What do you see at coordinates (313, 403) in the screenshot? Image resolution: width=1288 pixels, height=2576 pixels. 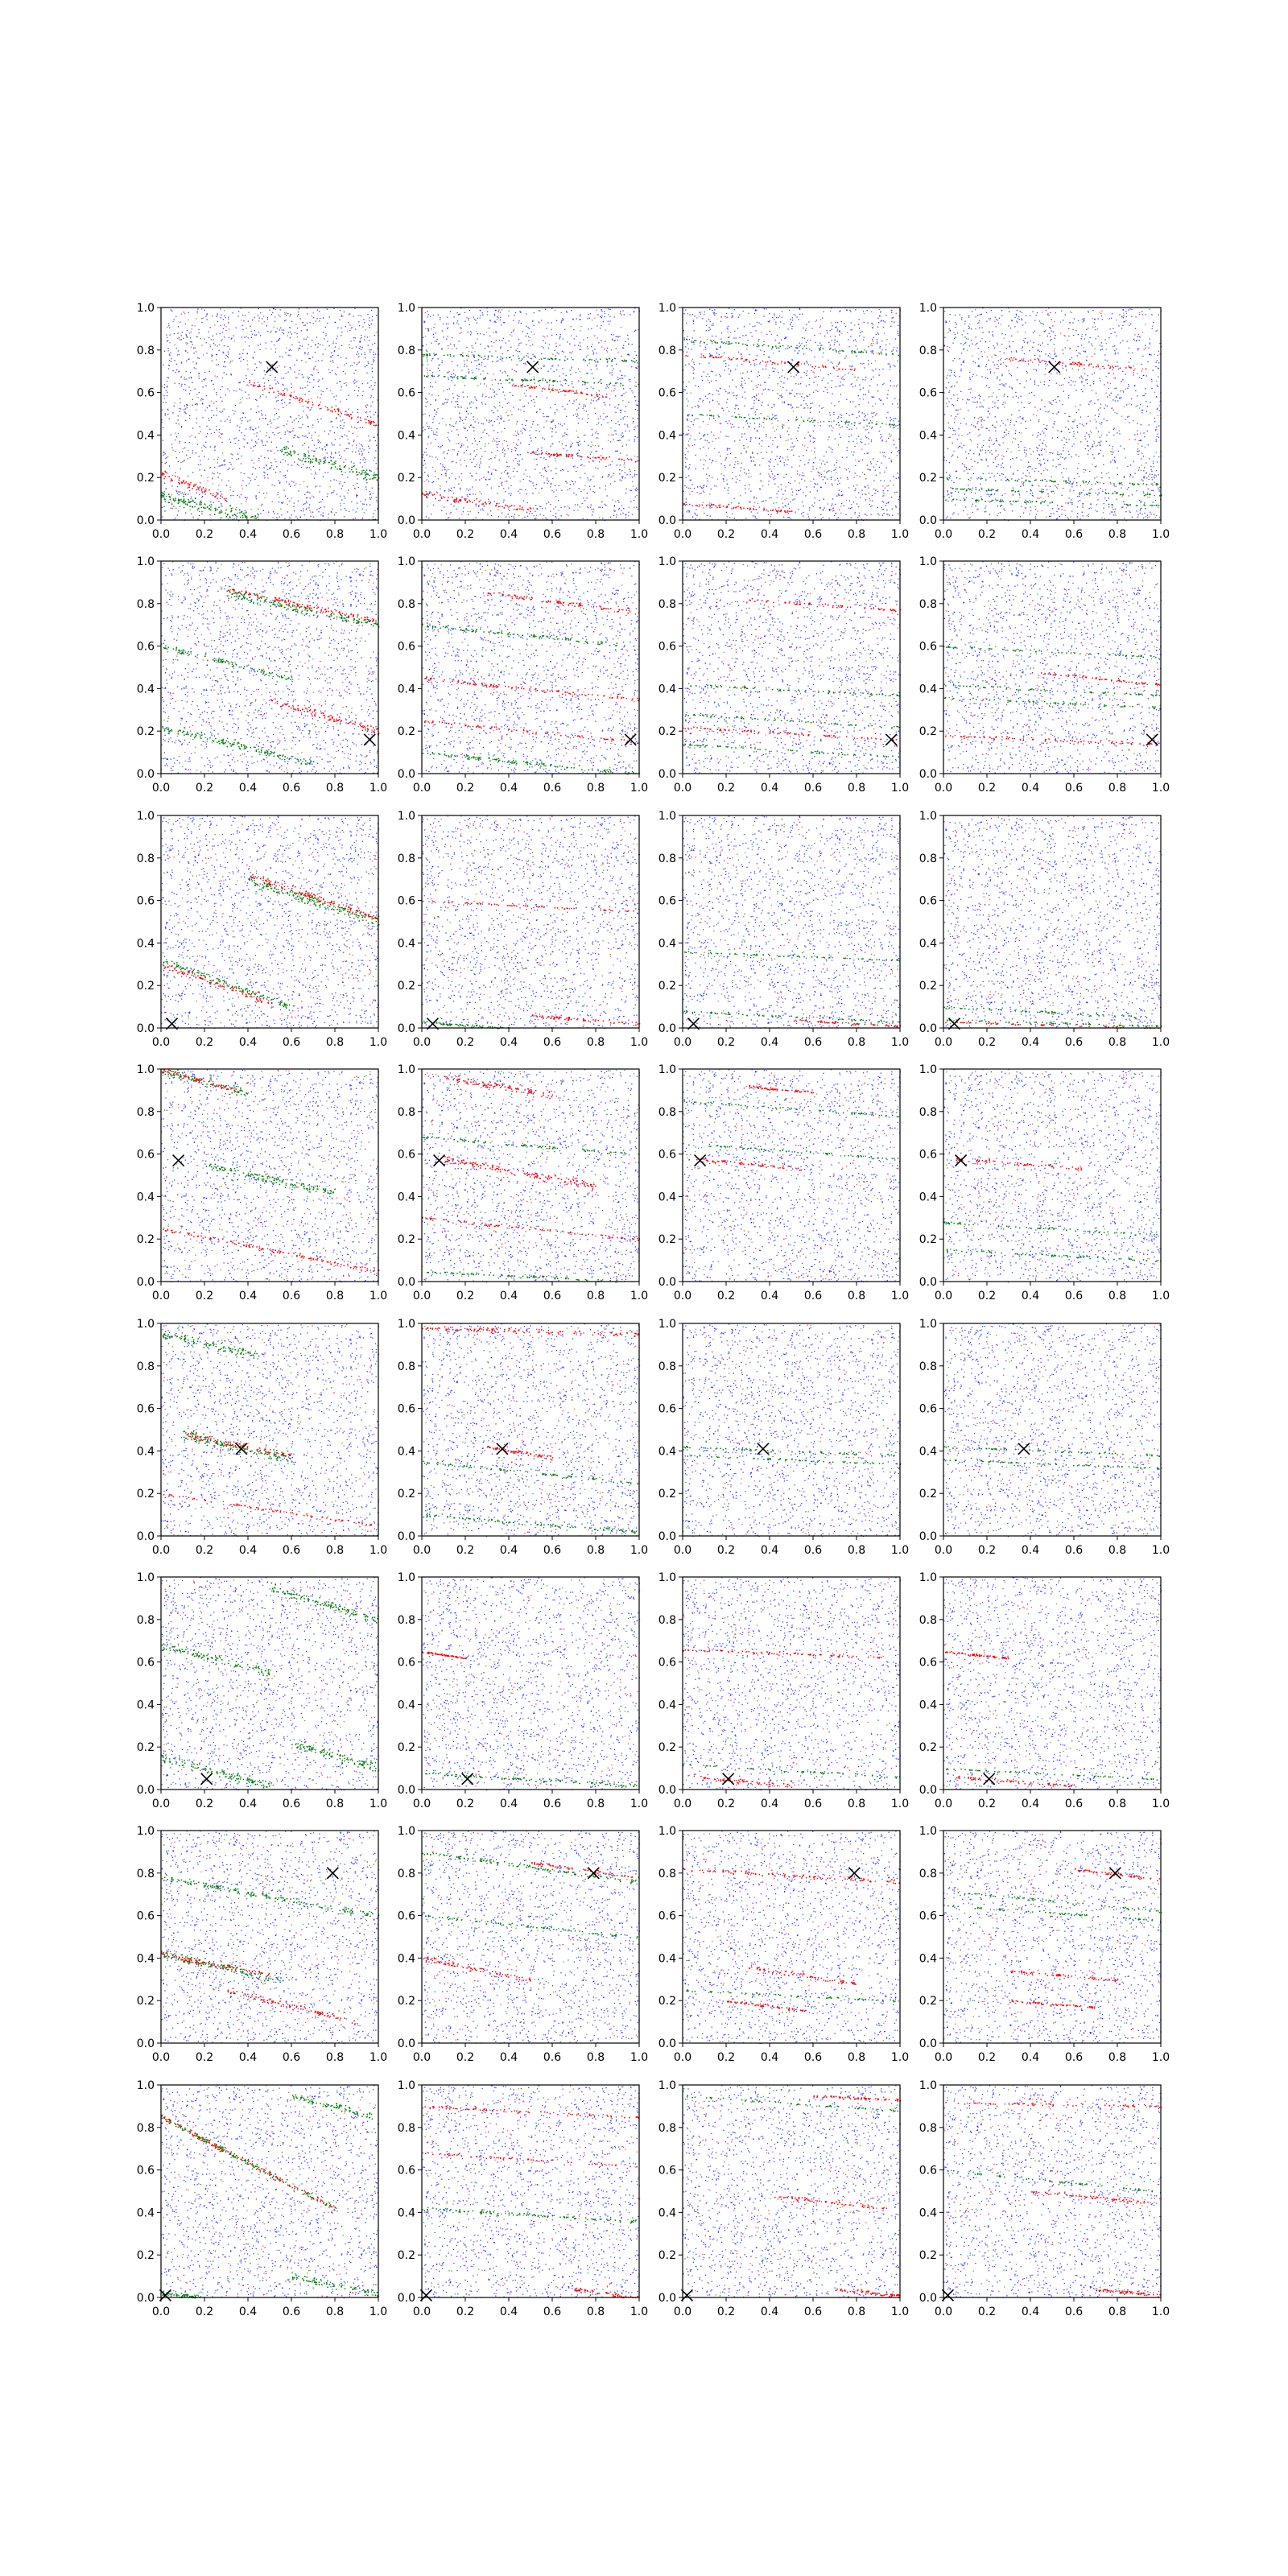 I see `red-streak` at bounding box center [313, 403].